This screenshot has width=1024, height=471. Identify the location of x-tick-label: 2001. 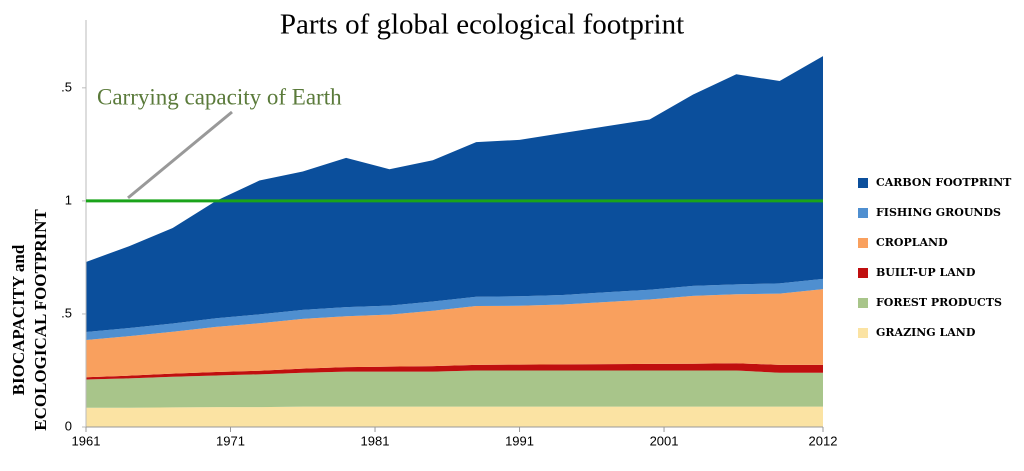
(664, 440).